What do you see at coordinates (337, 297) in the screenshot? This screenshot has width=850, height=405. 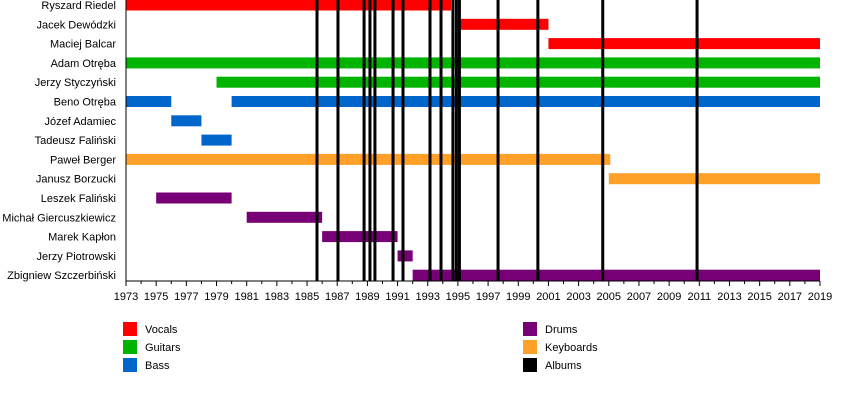 I see `x-tick-label: 1987` at bounding box center [337, 297].